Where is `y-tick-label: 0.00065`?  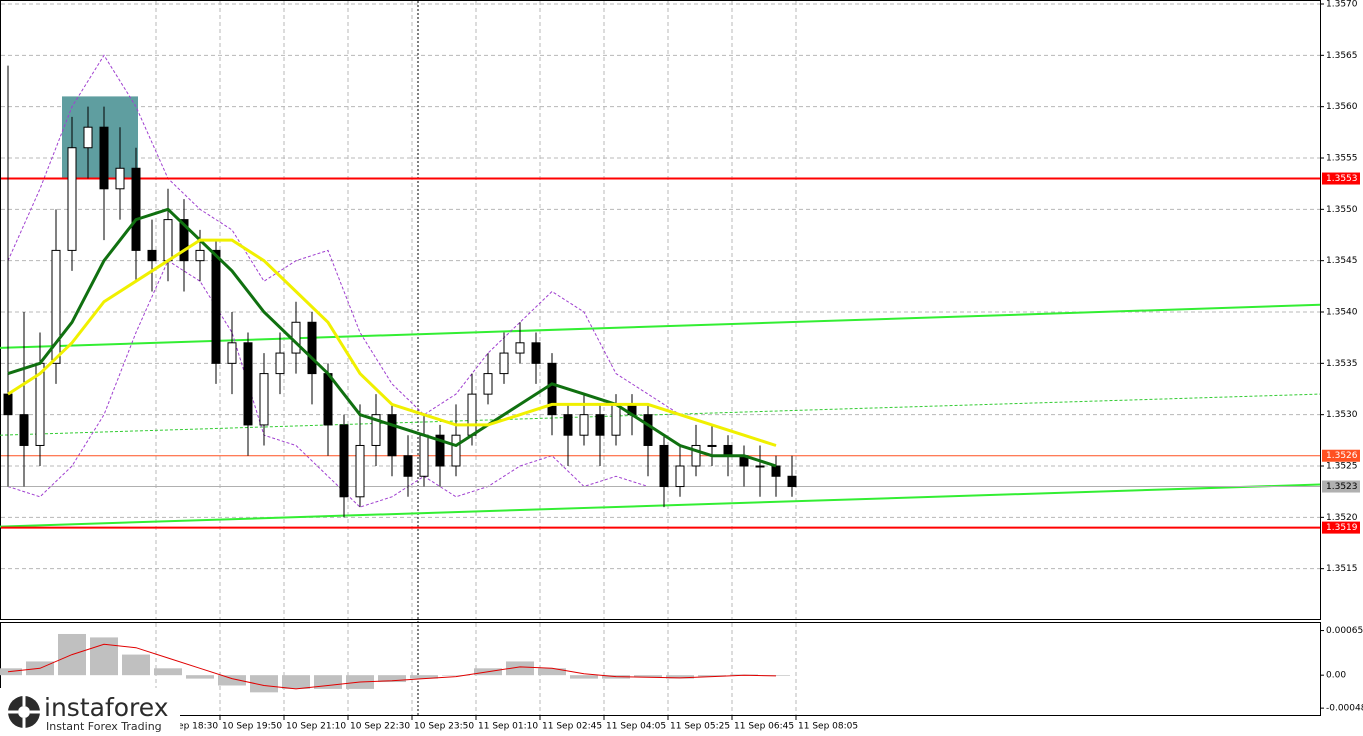
y-tick-label: 0.00065 is located at coordinates (1344, 631).